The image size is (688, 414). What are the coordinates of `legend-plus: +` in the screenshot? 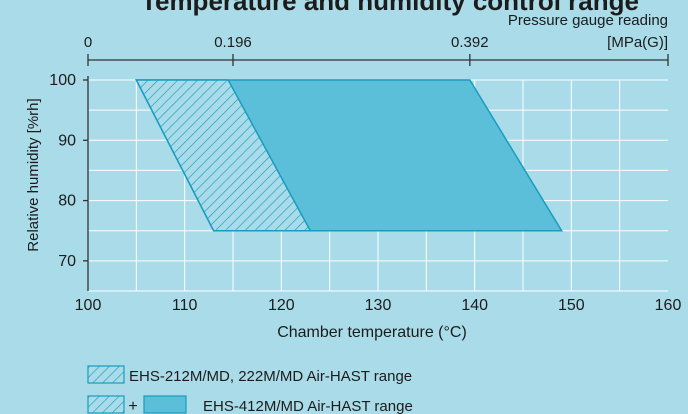 It's located at (132, 406).